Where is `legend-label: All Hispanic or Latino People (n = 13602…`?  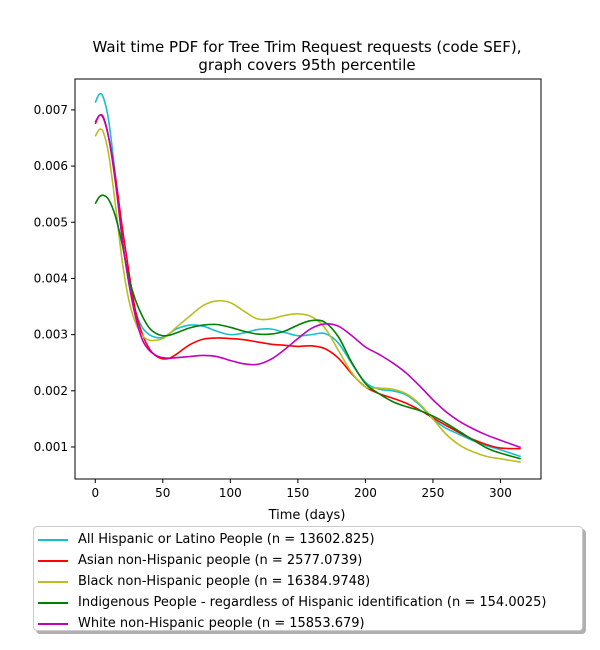
legend-label: All Hispanic or Latino People (n = 13602… is located at coordinates (226, 539).